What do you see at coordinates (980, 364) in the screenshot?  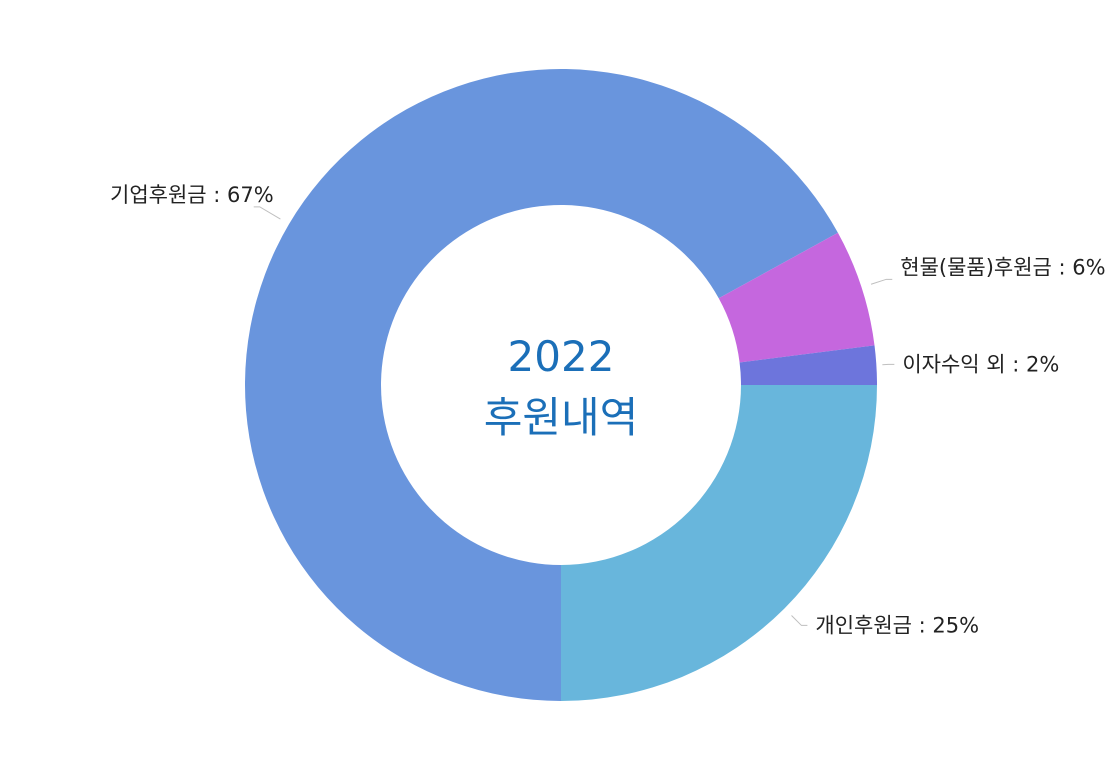 I see `slice-label: 이자수익 외 : 2%` at bounding box center [980, 364].